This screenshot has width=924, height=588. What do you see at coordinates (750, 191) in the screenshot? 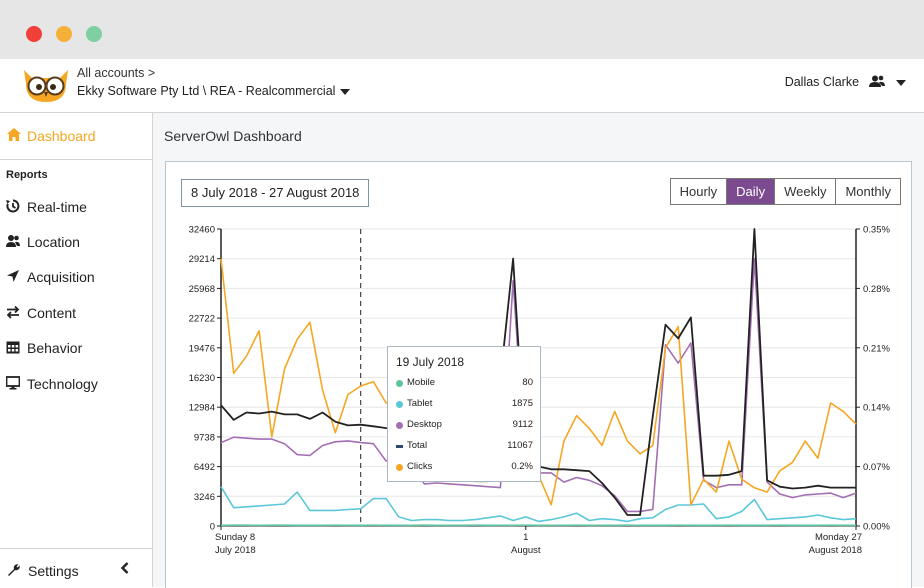
I see `granularity-daily-button: Daily` at bounding box center [750, 191].